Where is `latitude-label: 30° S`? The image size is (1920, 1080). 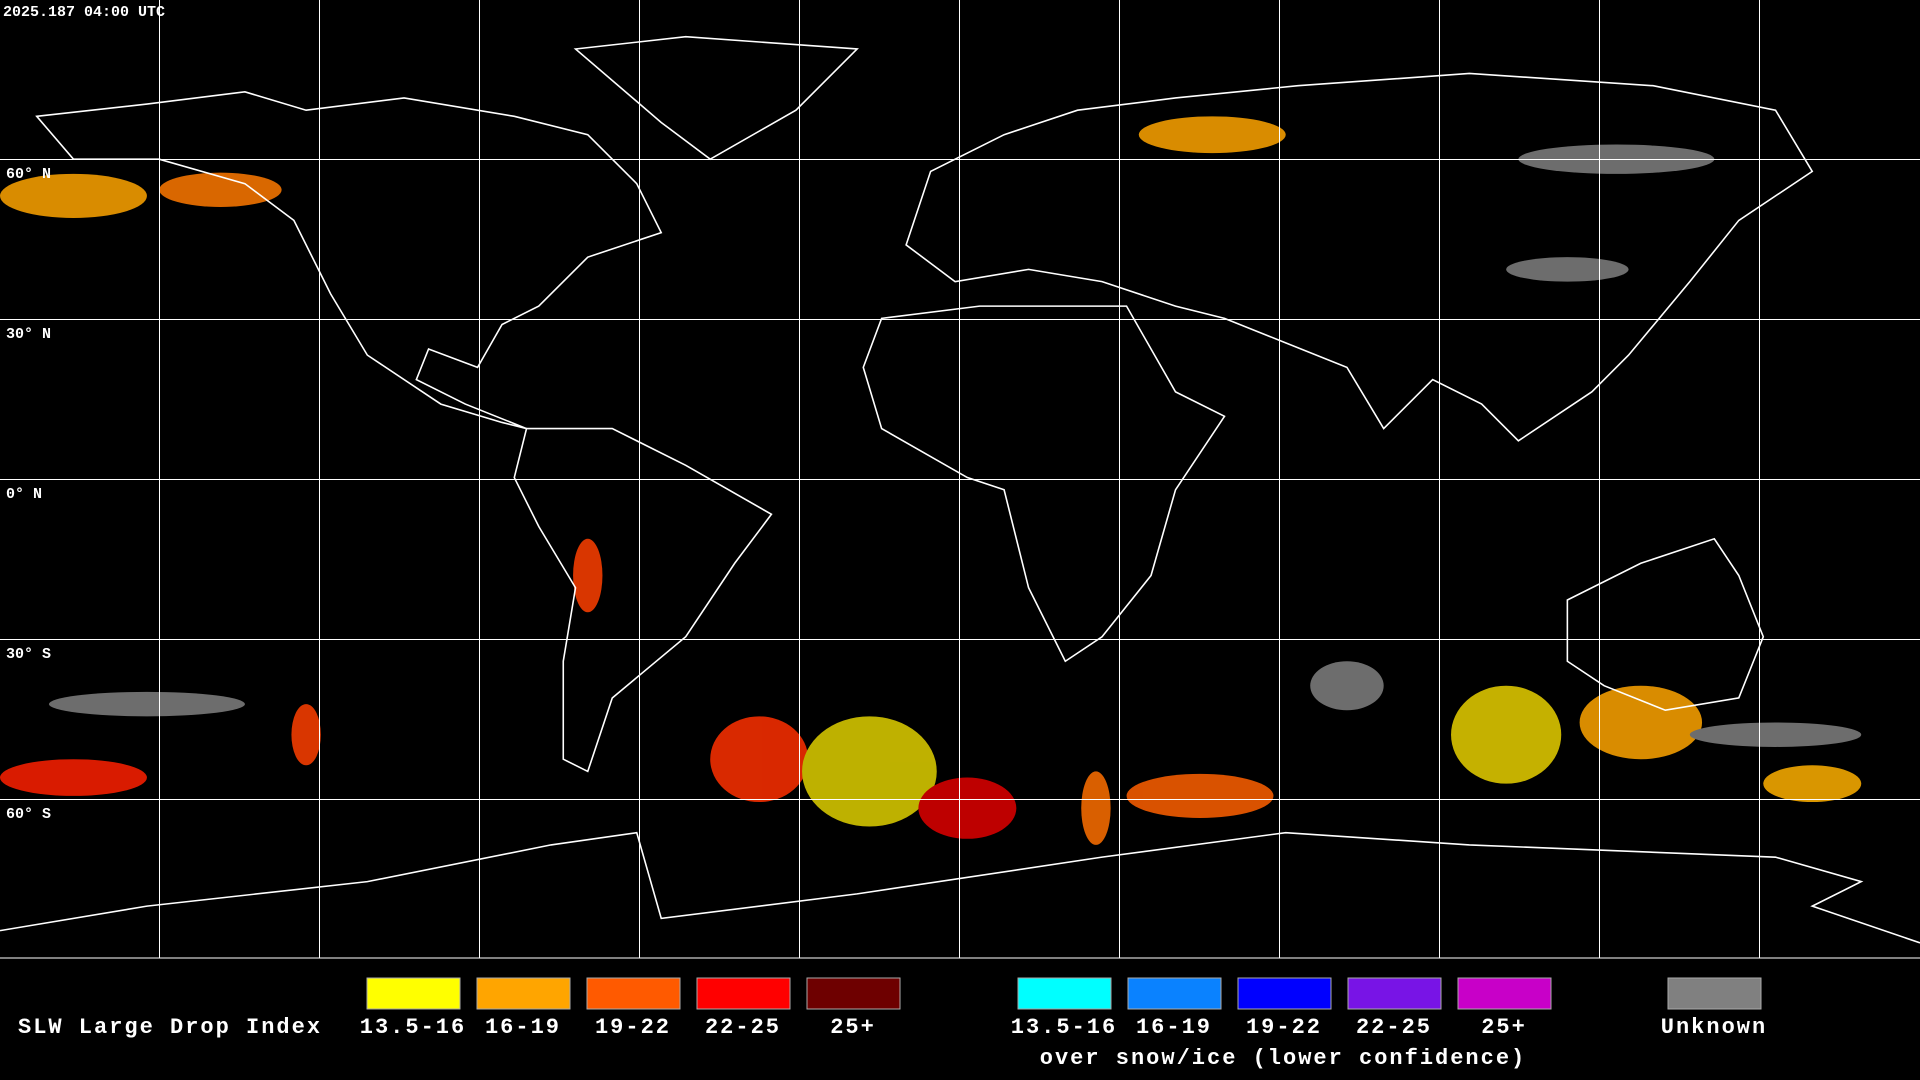 latitude-label: 30° S is located at coordinates (28, 654).